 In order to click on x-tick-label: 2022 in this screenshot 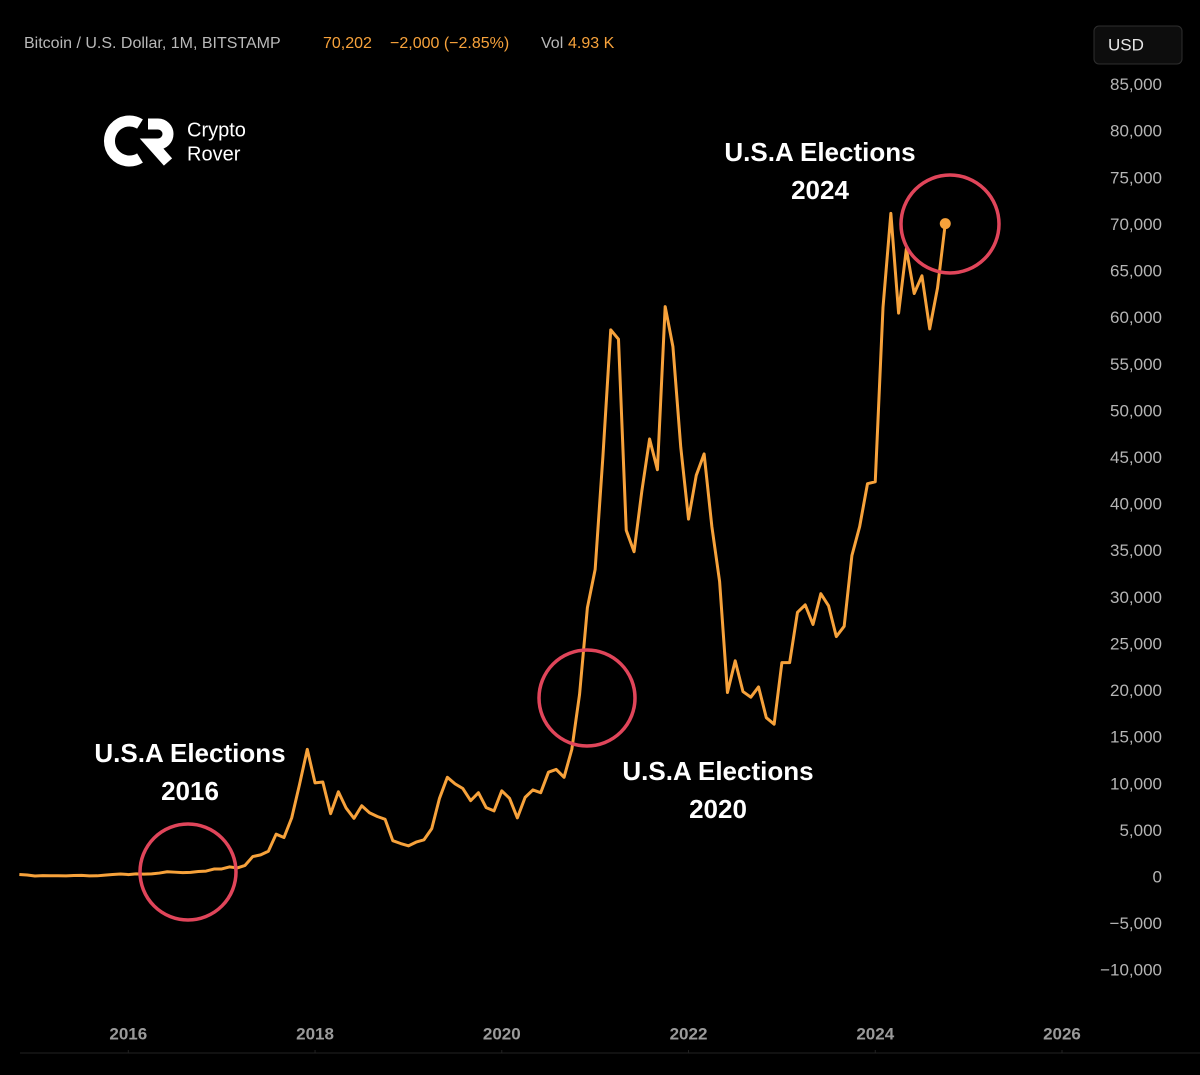, I will do `click(689, 1033)`.